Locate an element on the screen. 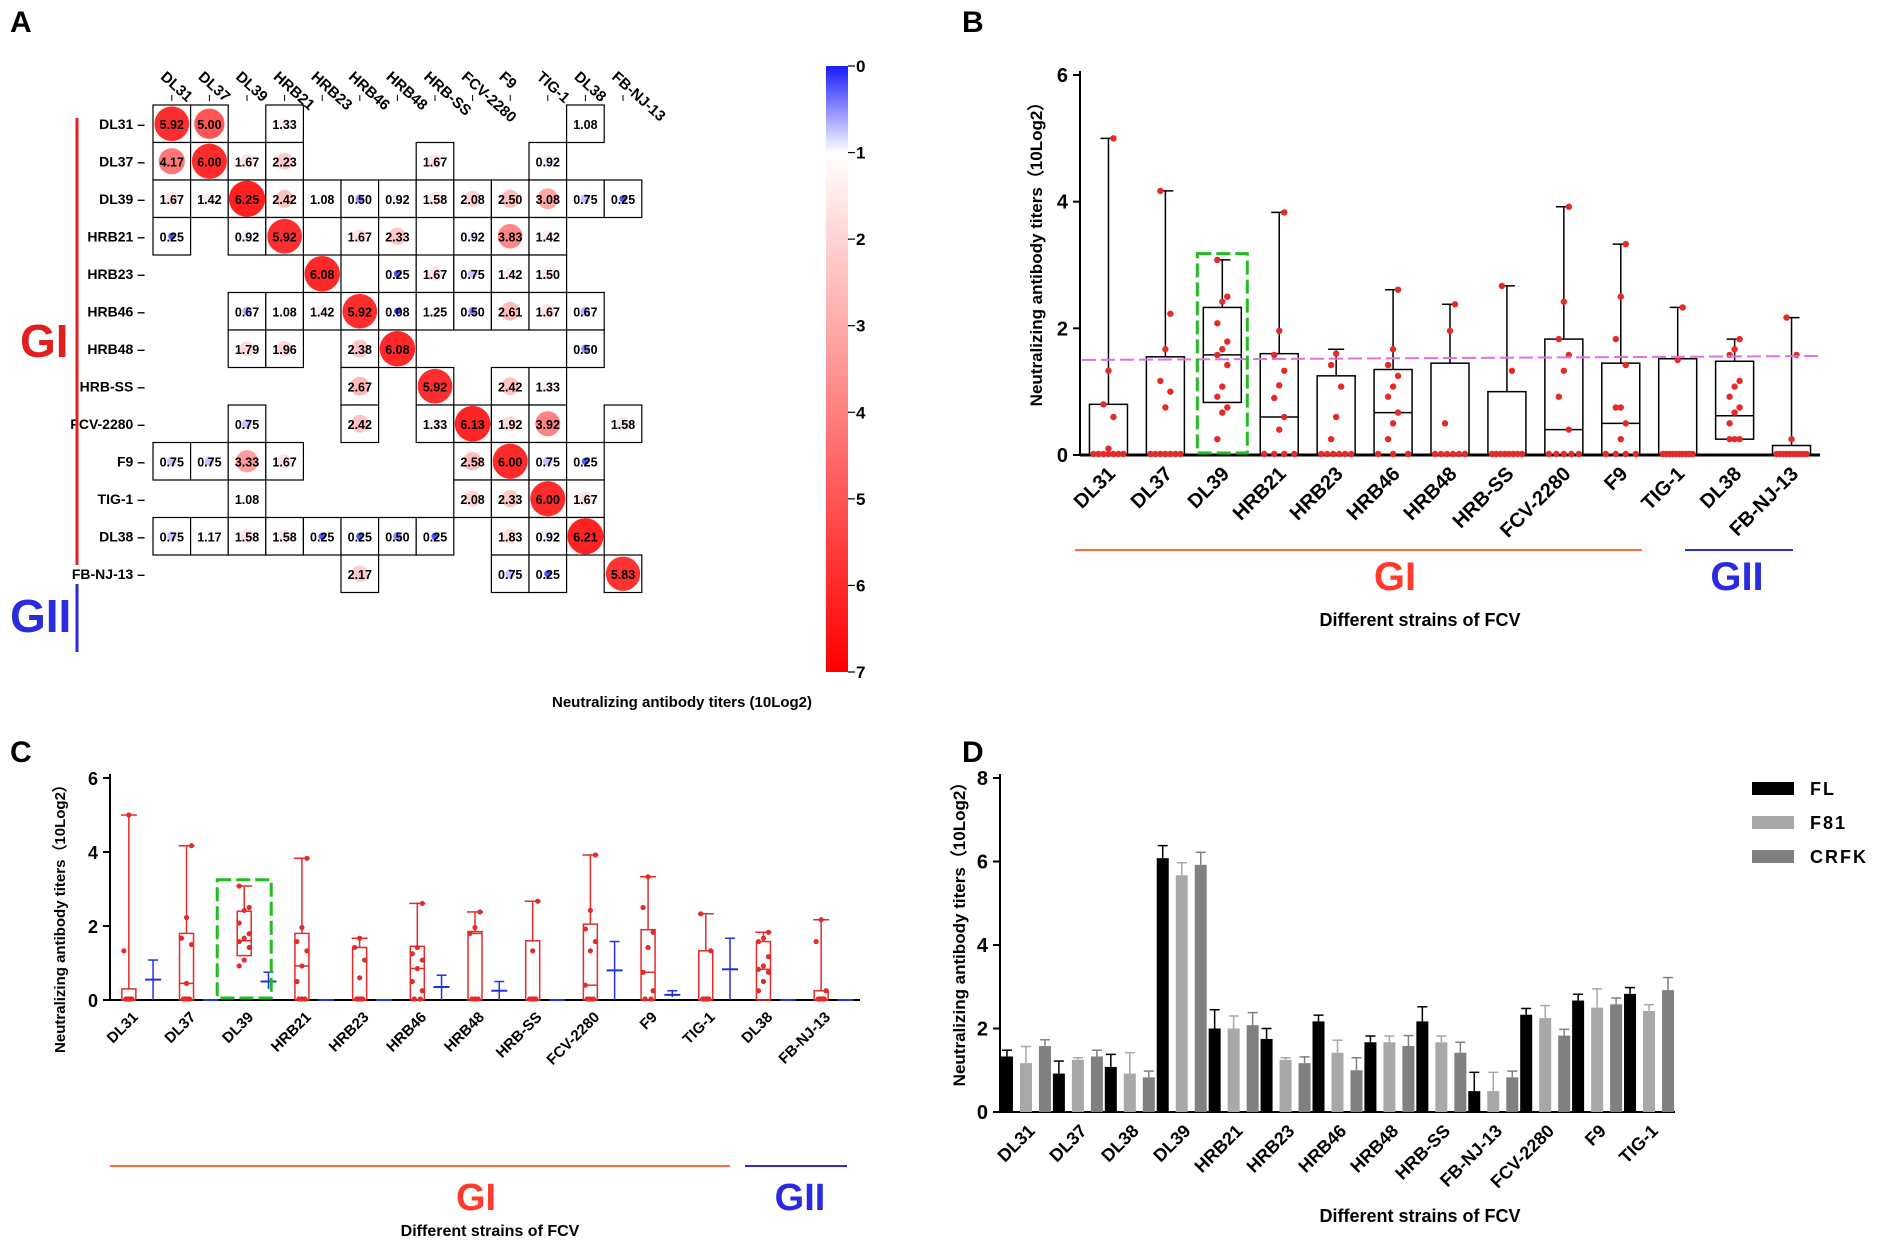 This screenshot has height=1241, width=1902. heatmap-value: 1.33 is located at coordinates (548, 387).